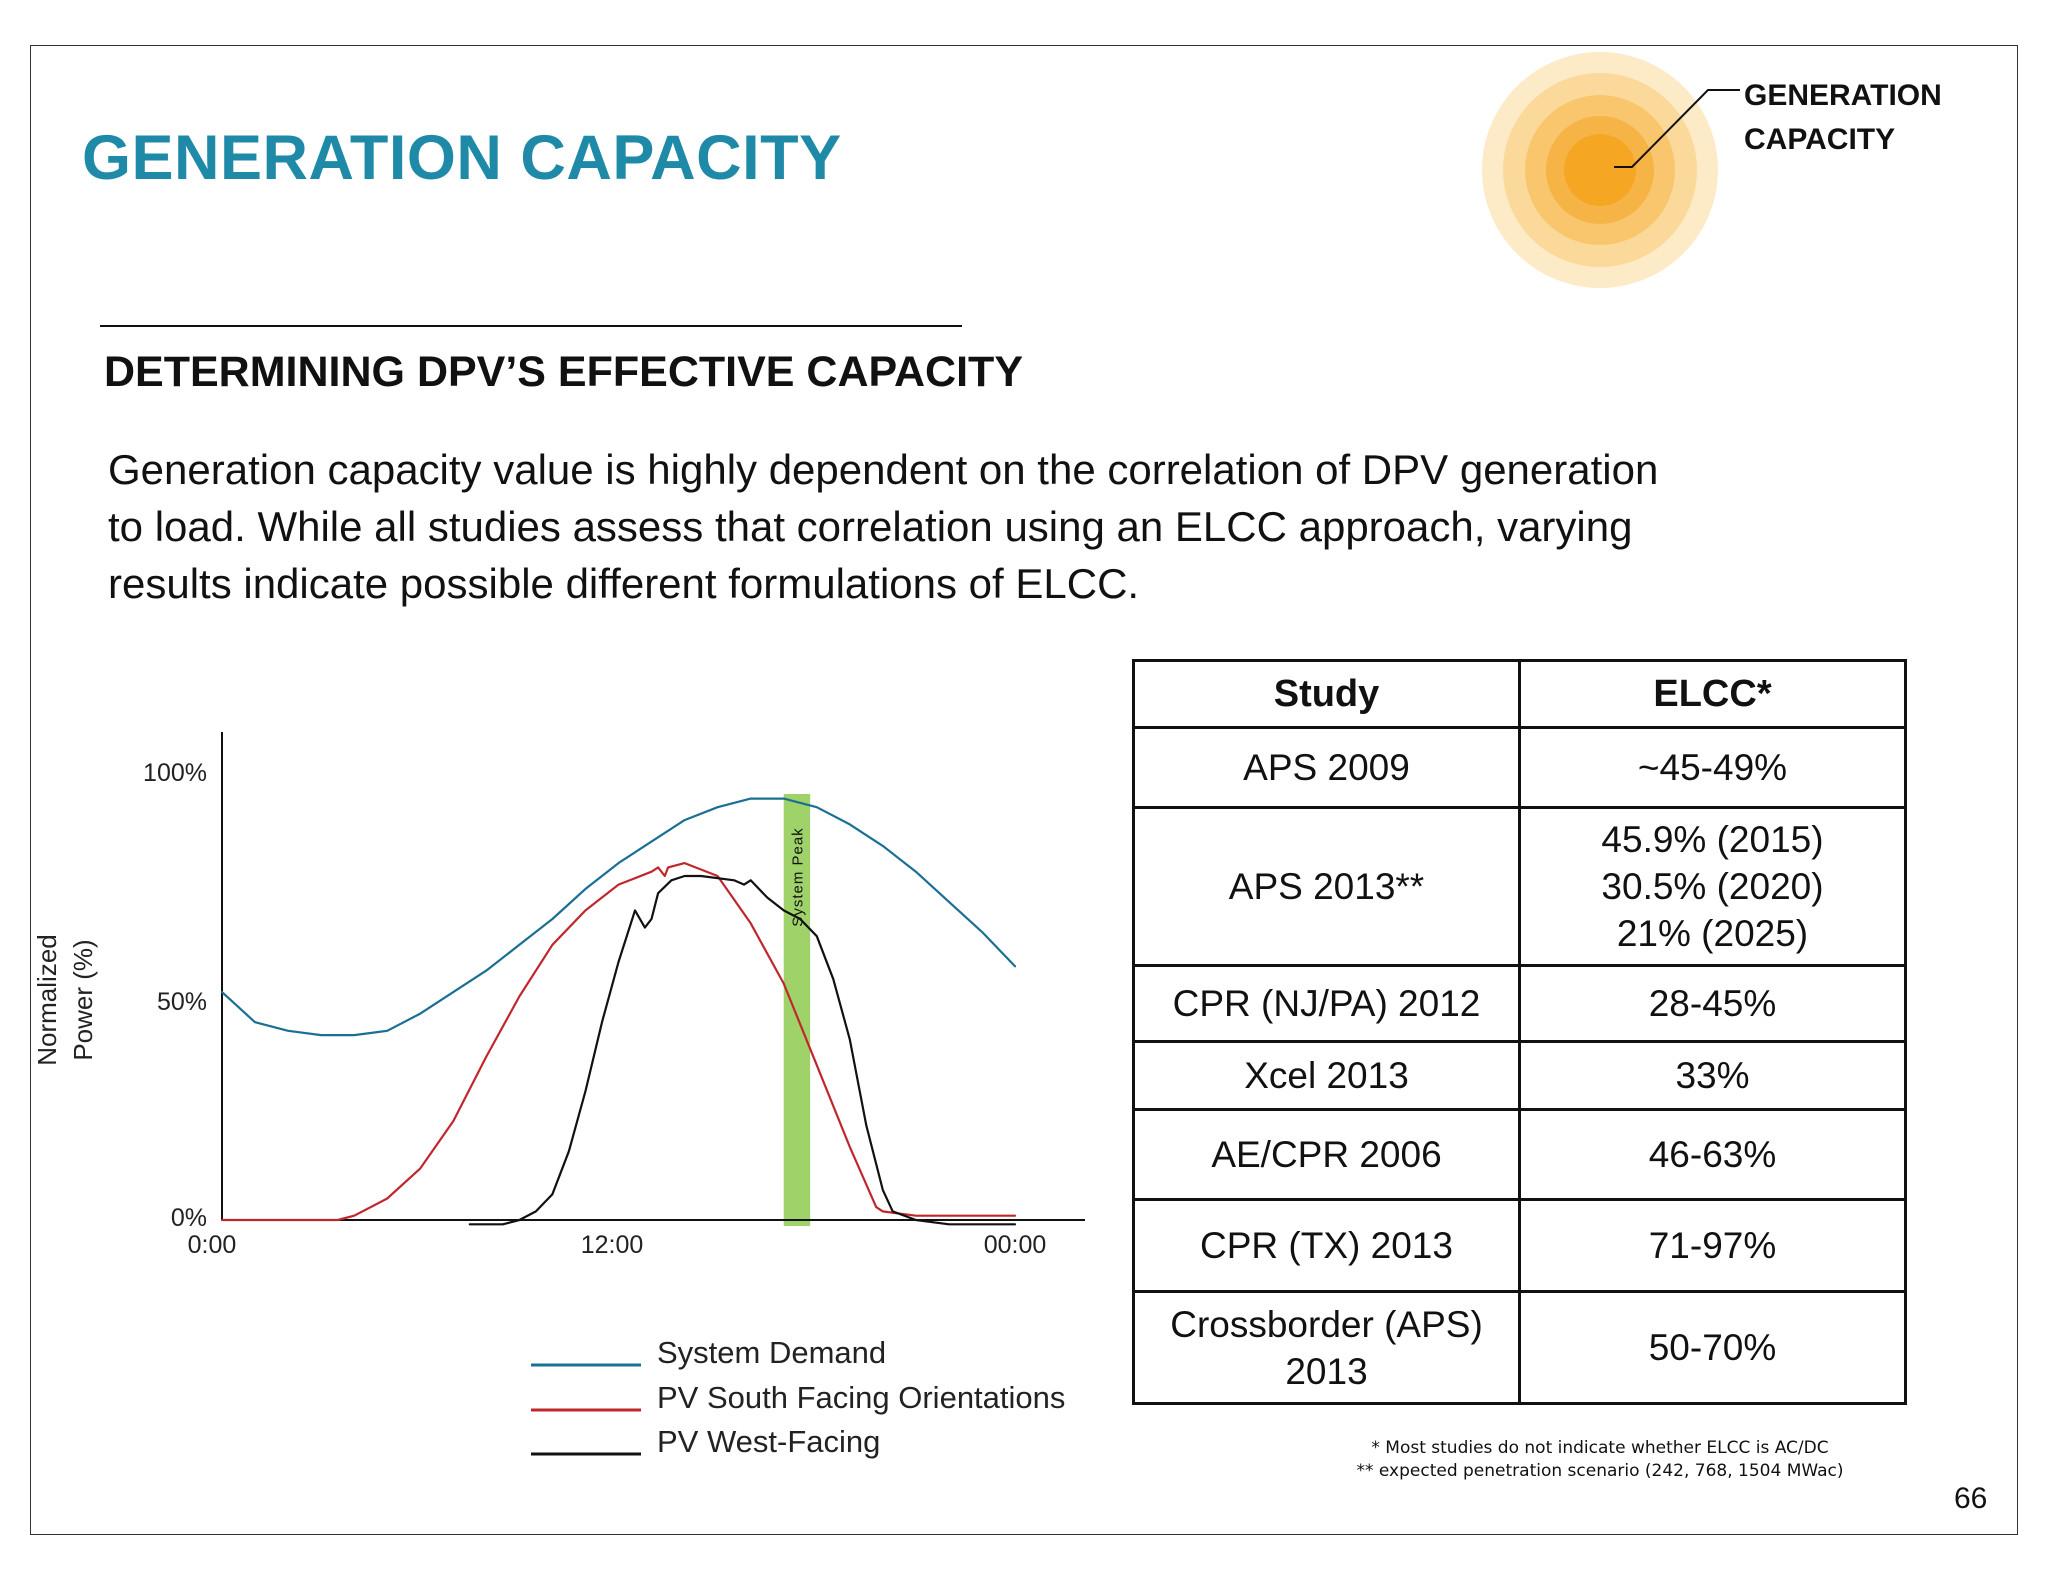 The width and height of the screenshot is (2048, 1582). Describe the element at coordinates (768, 1441) in the screenshot. I see `legend-label: PV West-Facing` at that location.